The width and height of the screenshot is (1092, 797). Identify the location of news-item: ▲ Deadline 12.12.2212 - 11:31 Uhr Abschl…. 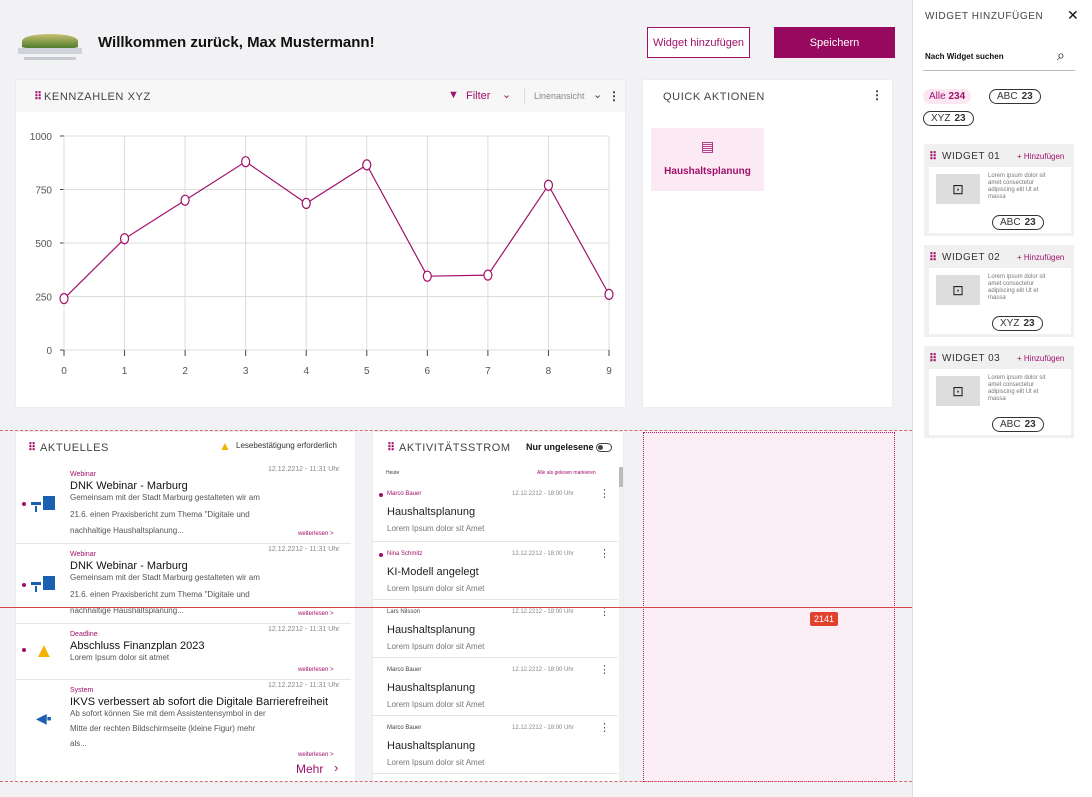
(183, 652).